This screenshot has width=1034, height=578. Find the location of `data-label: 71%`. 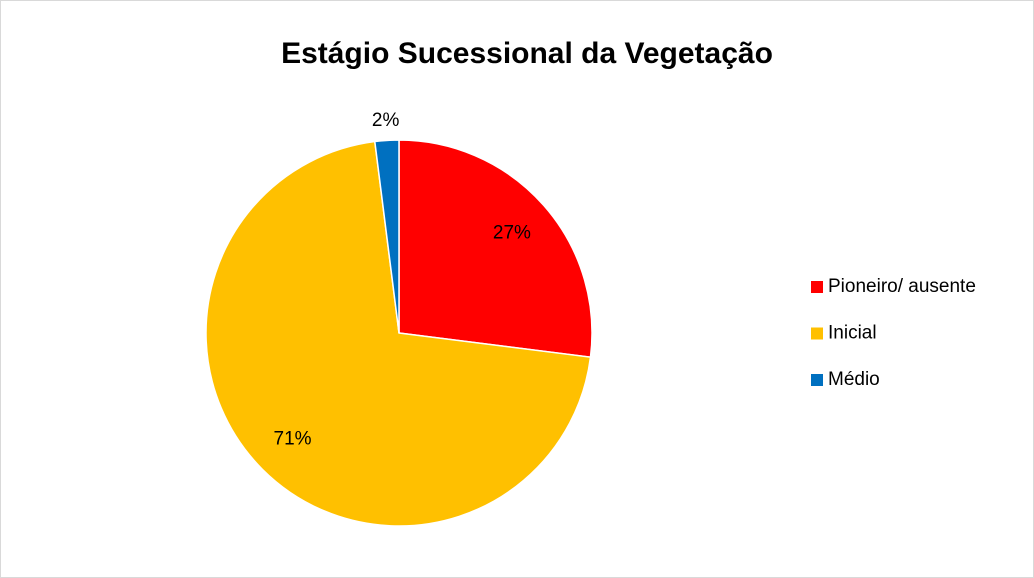

data-label: 71% is located at coordinates (293, 438).